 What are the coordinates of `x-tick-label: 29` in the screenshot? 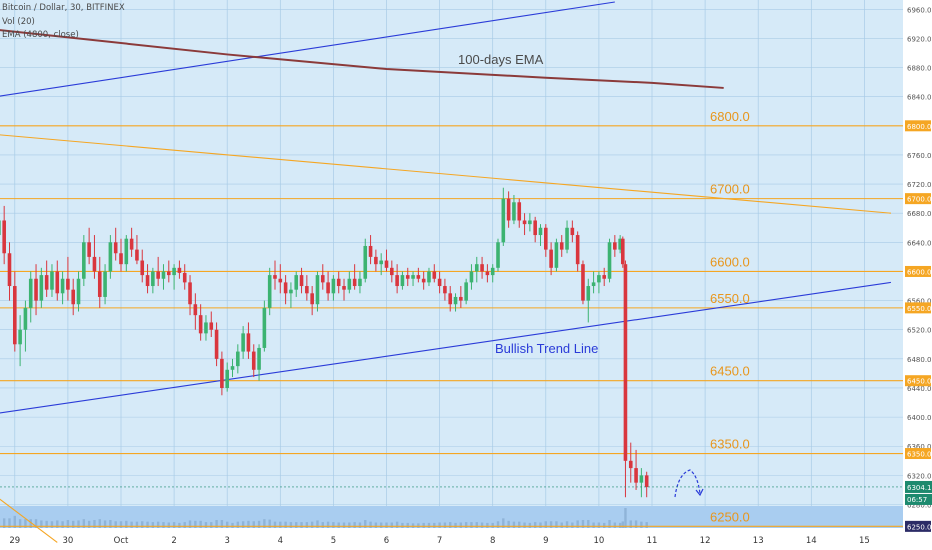 It's located at (14, 541).